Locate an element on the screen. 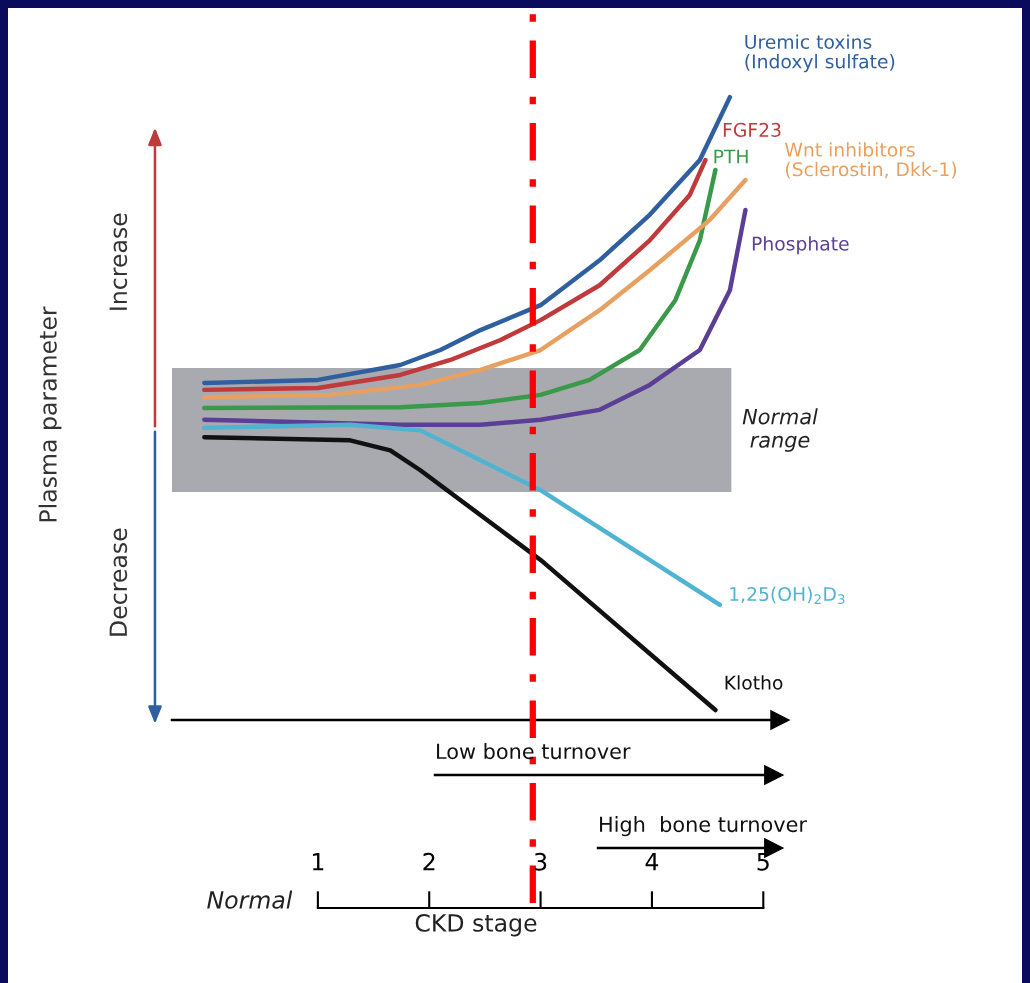  x-axis-title: CKD stage is located at coordinates (476, 925).